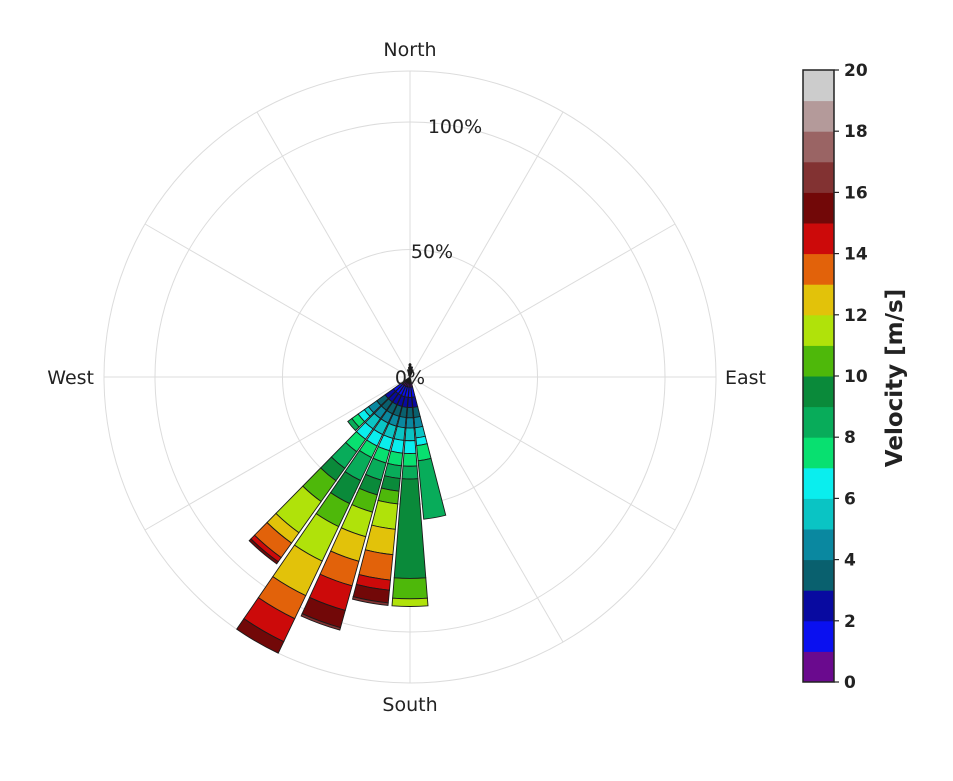 This screenshot has height=781, width=953. I want to click on radial-tick-label-50: 50%, so click(432, 252).